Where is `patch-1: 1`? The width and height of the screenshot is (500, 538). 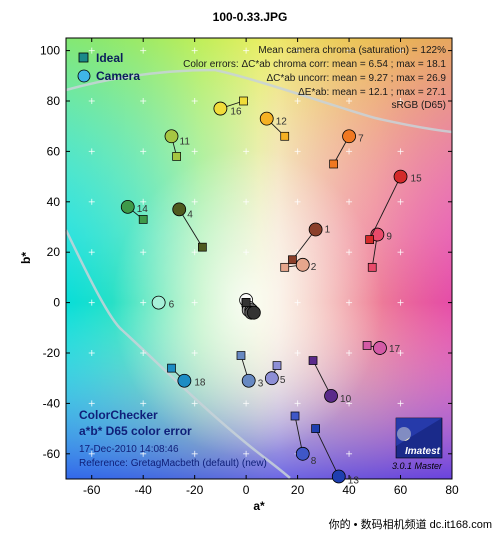 patch-1: 1 is located at coordinates (309, 243).